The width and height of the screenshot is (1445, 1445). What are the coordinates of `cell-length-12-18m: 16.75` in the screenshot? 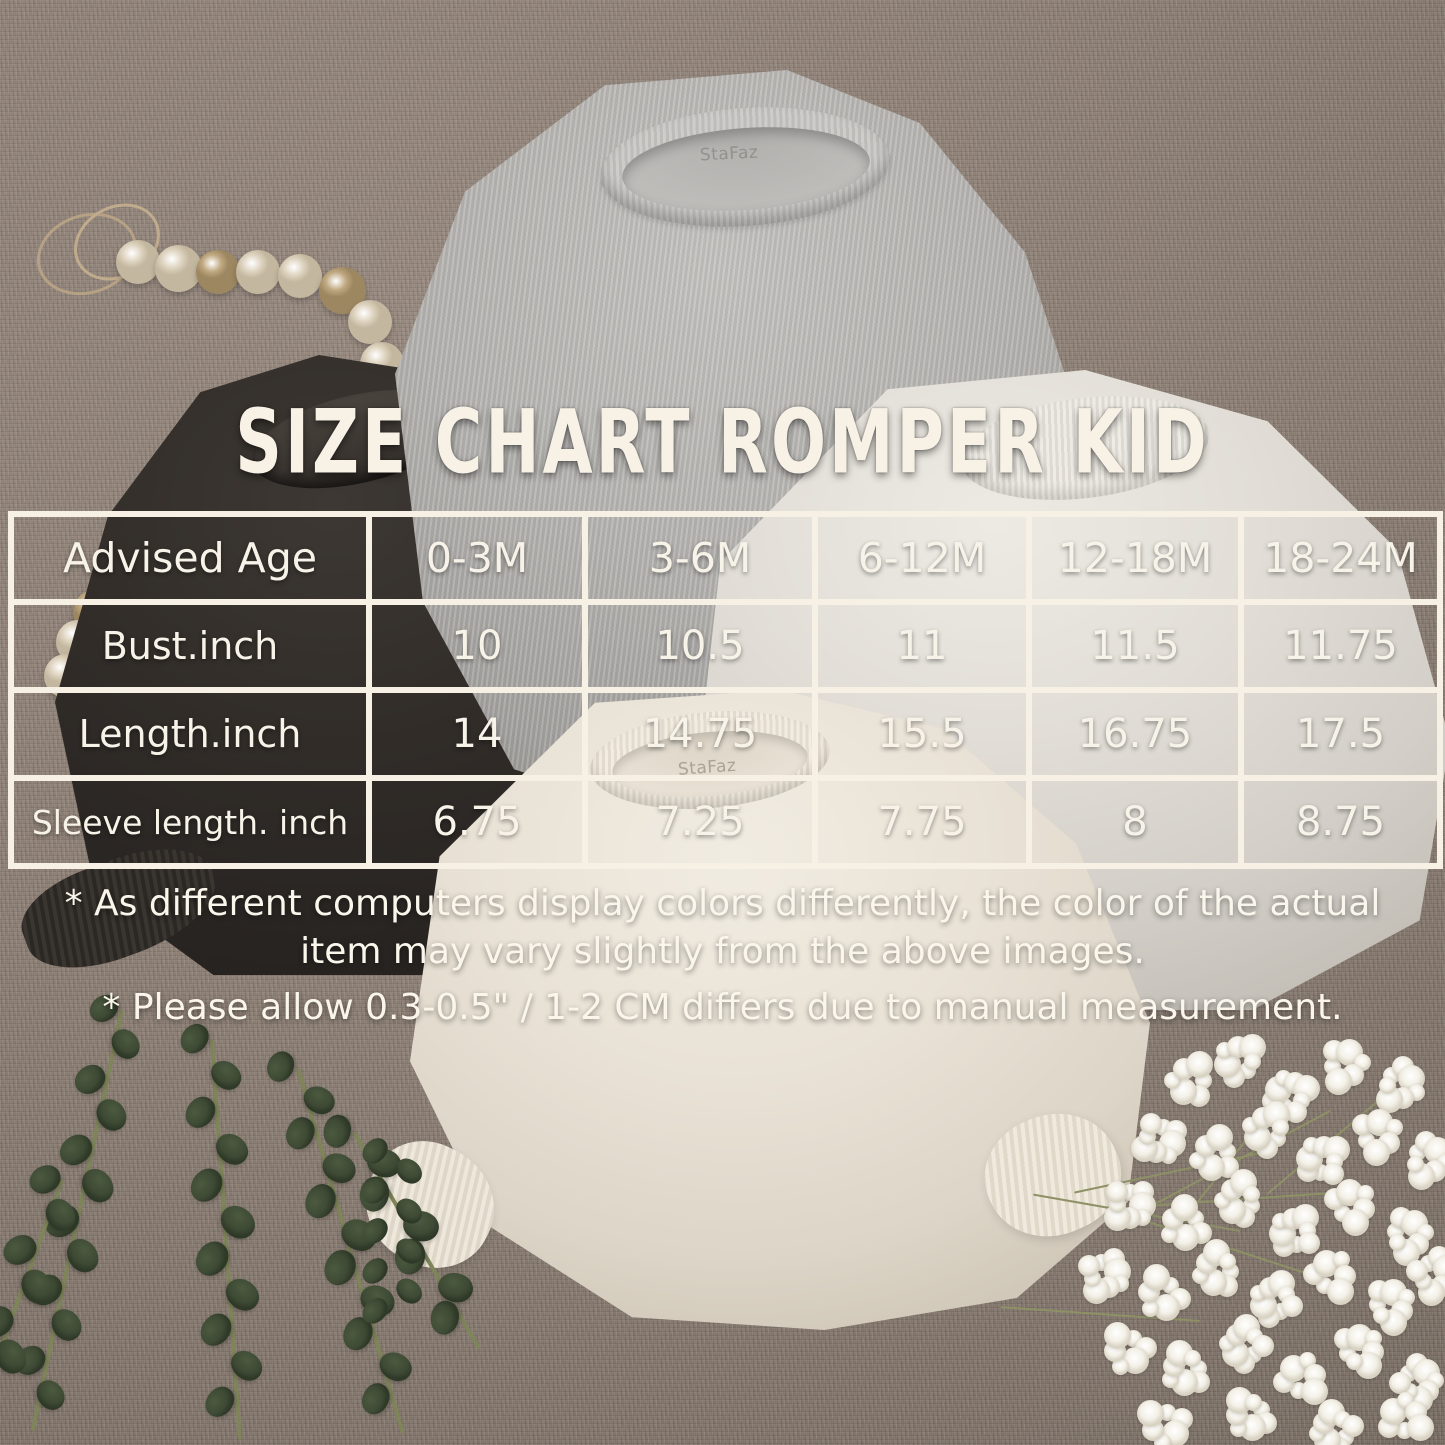 It's located at (1135, 734).